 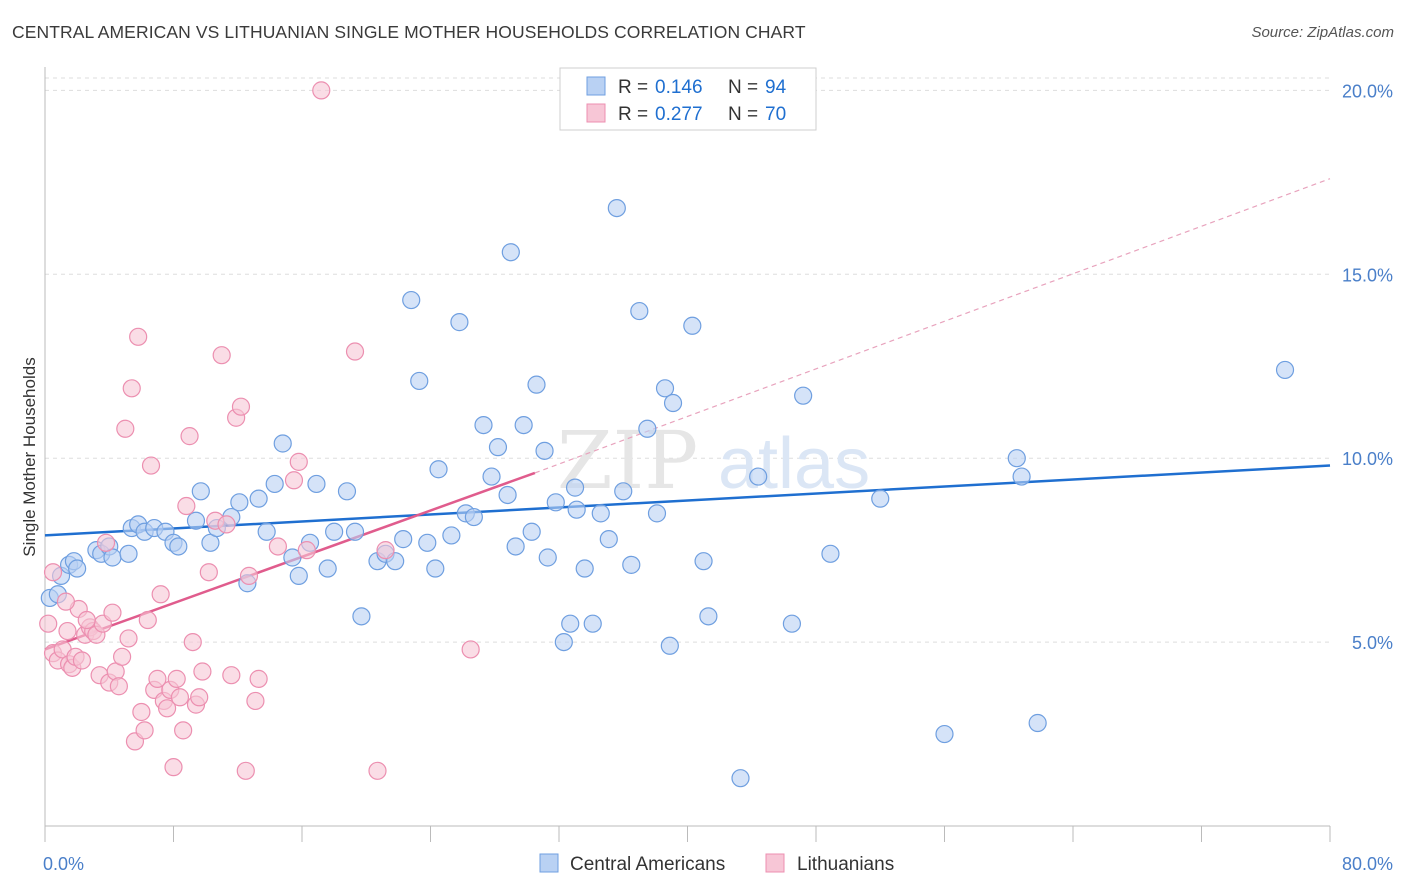 What do you see at coordinates (775, 114) in the screenshot?
I see `legend-n-value: 70` at bounding box center [775, 114].